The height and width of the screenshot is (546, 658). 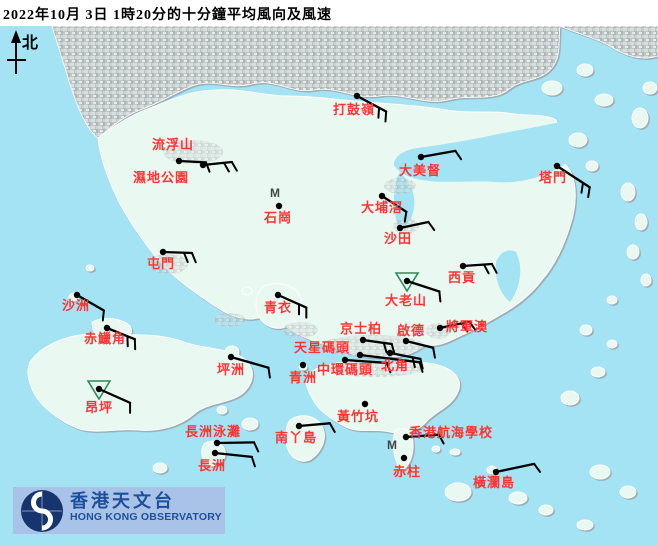 What do you see at coordinates (322, 347) in the screenshot?
I see `station-label: 天星碼頭` at bounding box center [322, 347].